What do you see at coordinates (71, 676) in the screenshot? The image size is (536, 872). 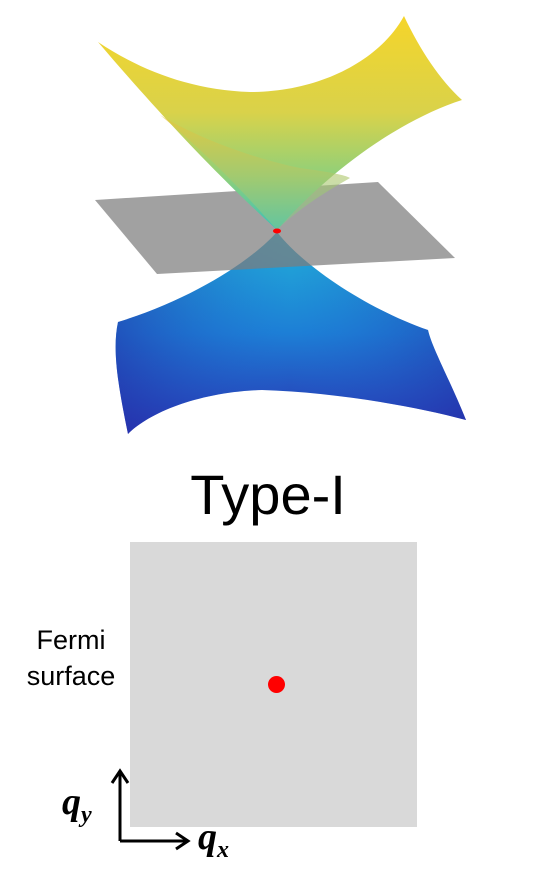 I see `fermi-surface-label-line2: surface` at bounding box center [71, 676].